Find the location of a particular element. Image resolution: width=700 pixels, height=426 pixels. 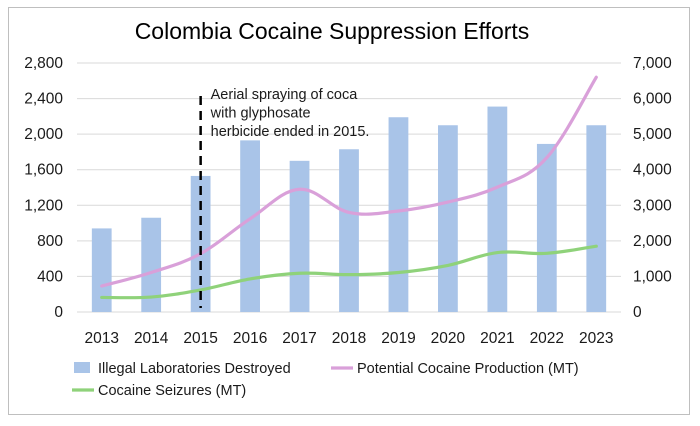

y-right-tick-label: 6,000 is located at coordinates (652, 99).